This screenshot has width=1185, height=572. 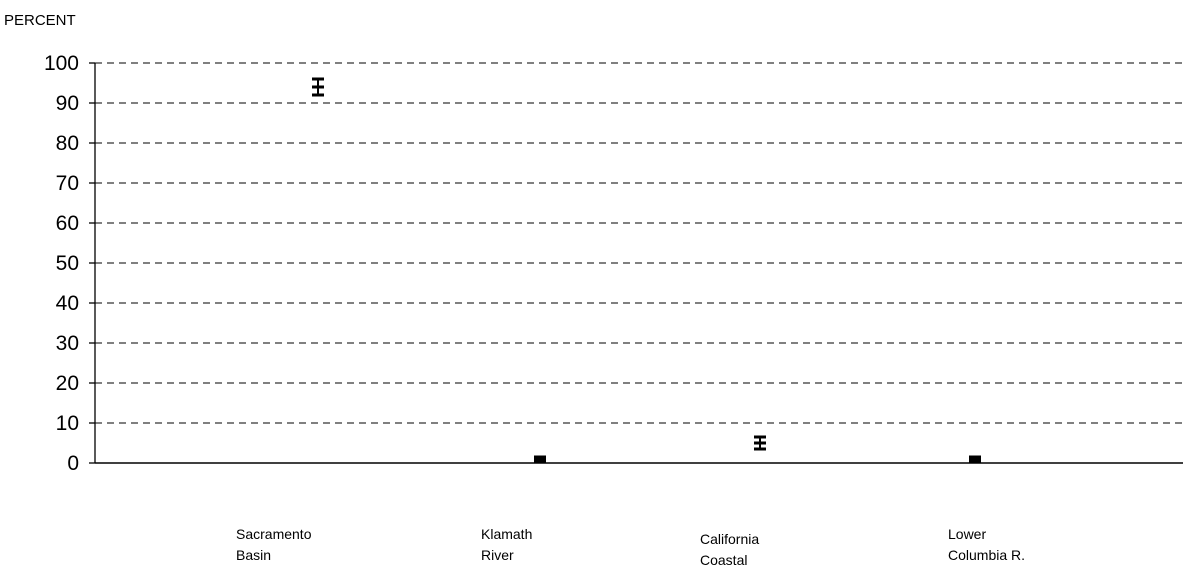 What do you see at coordinates (986, 555) in the screenshot?
I see `category-label-3-line-1: Columbia R.` at bounding box center [986, 555].